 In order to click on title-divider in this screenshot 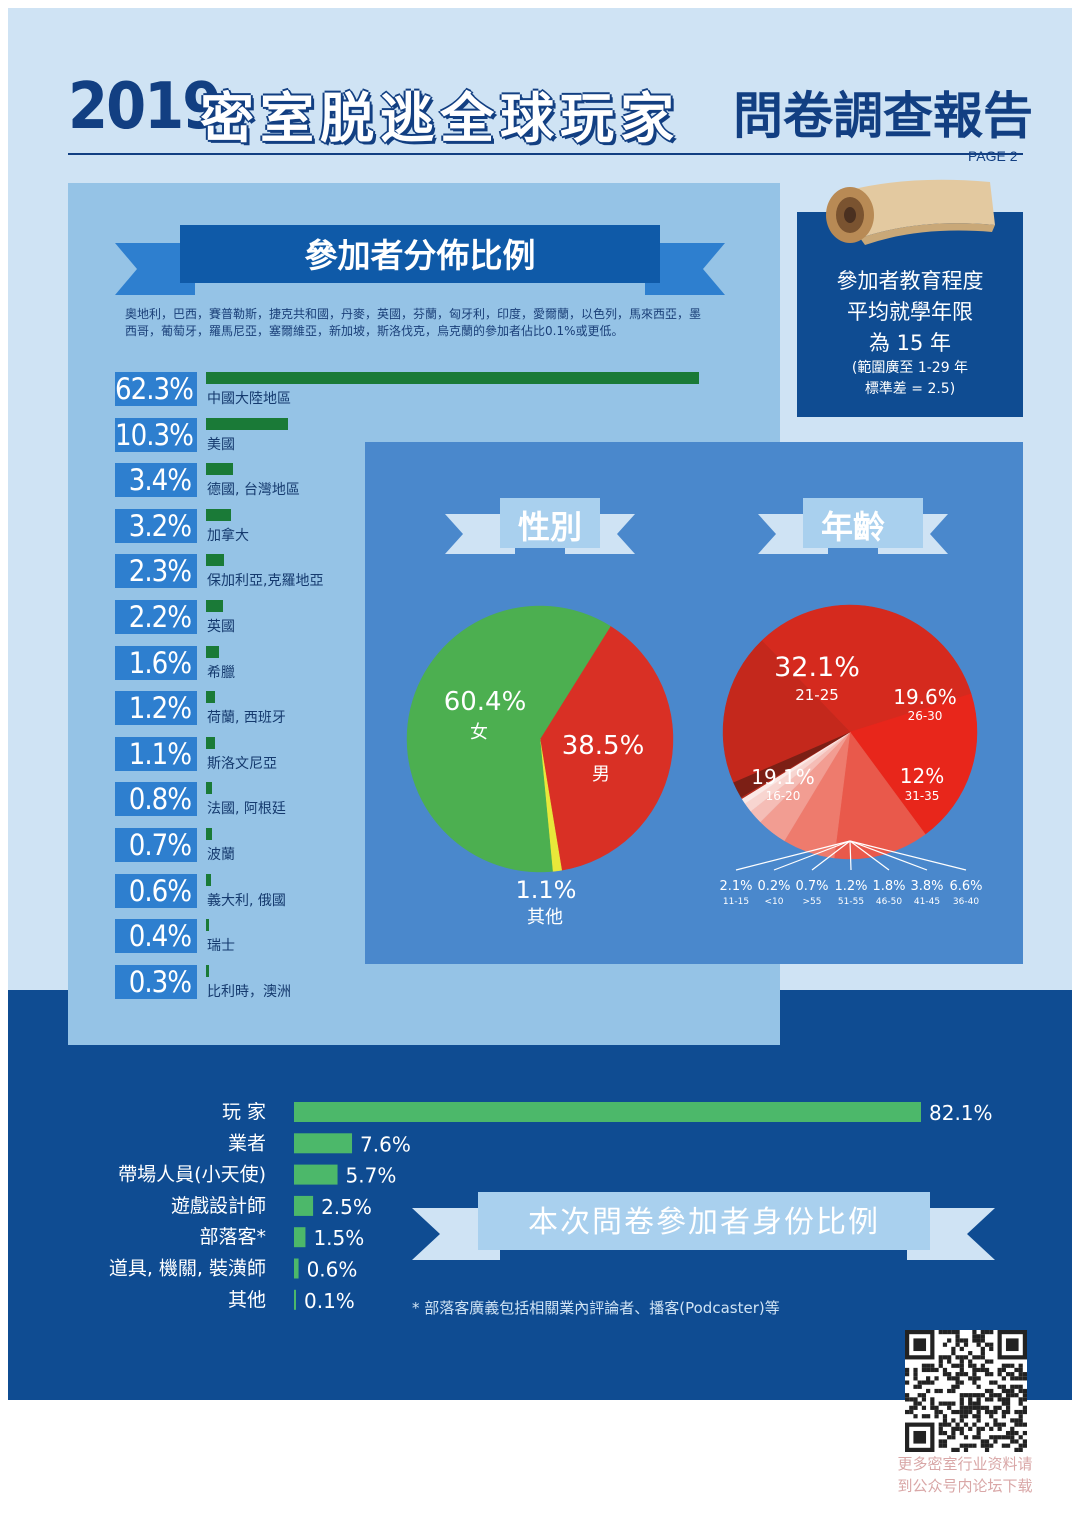, I will do `click(545, 154)`.